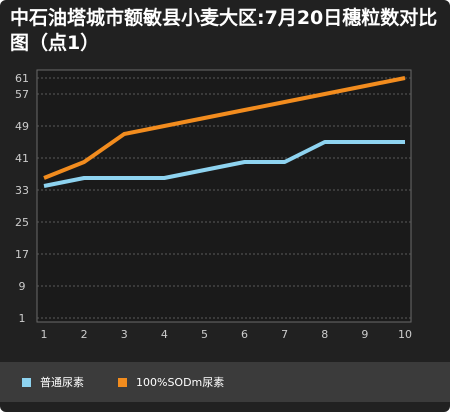 Image resolution: width=450 pixels, height=412 pixels. I want to click on x-tick-label: 6, so click(244, 334).